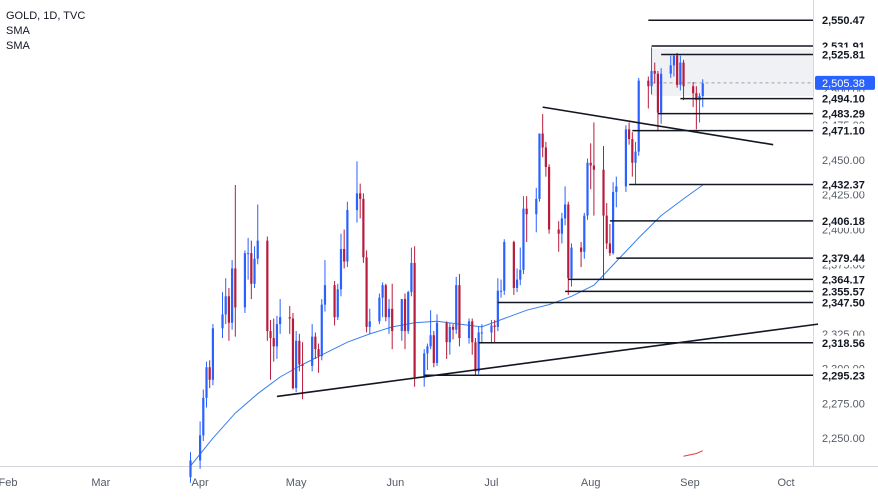 Image resolution: width=878 pixels, height=497 pixels. I want to click on level-price-label: 2,364.17, so click(845, 279).